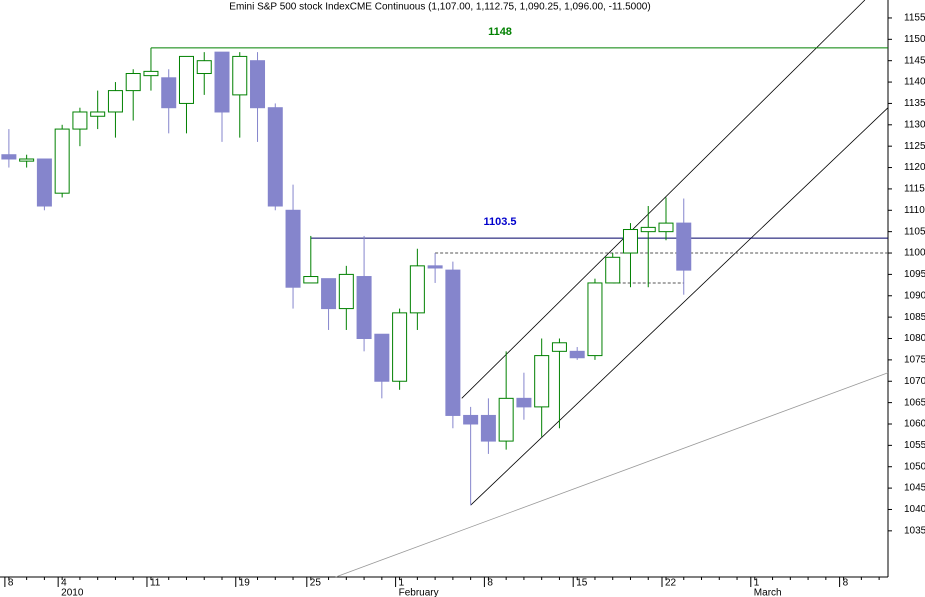  I want to click on y-tick-label: 1095, so click(914, 274).